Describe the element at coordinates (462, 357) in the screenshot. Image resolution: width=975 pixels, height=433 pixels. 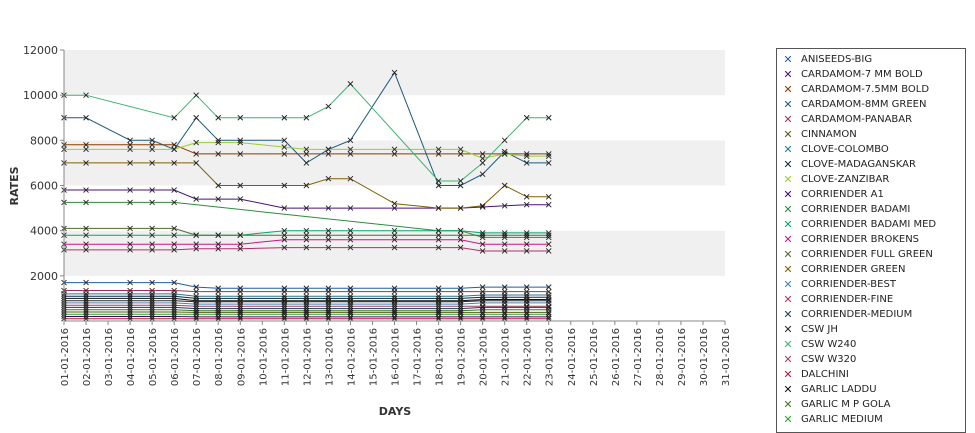
I see `x-tick-label: 19-01-2016` at that location.